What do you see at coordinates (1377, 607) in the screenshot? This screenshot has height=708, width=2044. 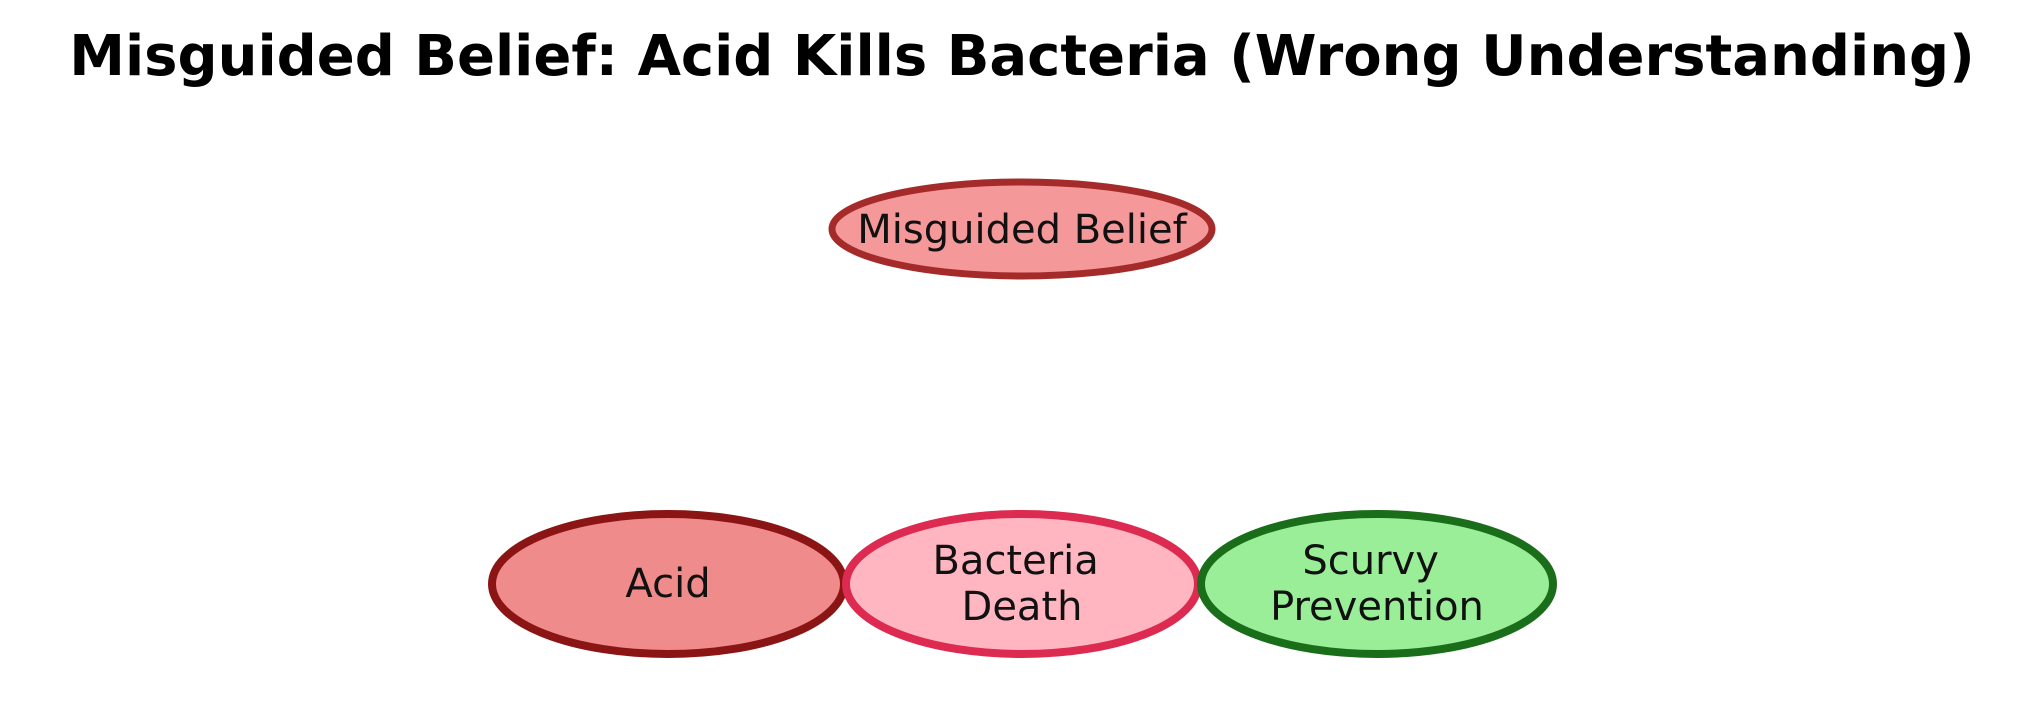 I see `node-scurvy-prevention-line-2: Prevention` at bounding box center [1377, 607].